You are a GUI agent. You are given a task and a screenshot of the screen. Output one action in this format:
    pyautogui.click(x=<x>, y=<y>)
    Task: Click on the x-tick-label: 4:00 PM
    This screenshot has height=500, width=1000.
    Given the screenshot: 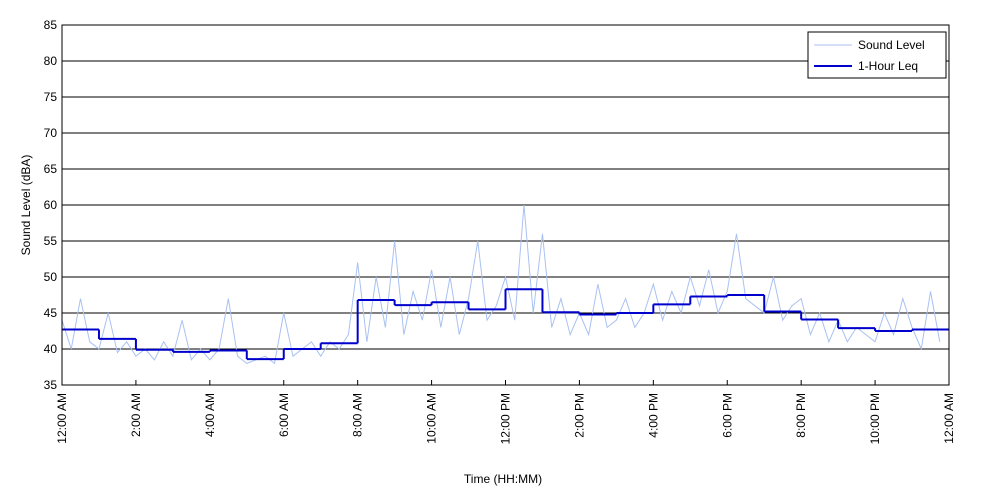 What is the action you would take?
    pyautogui.click(x=653, y=415)
    